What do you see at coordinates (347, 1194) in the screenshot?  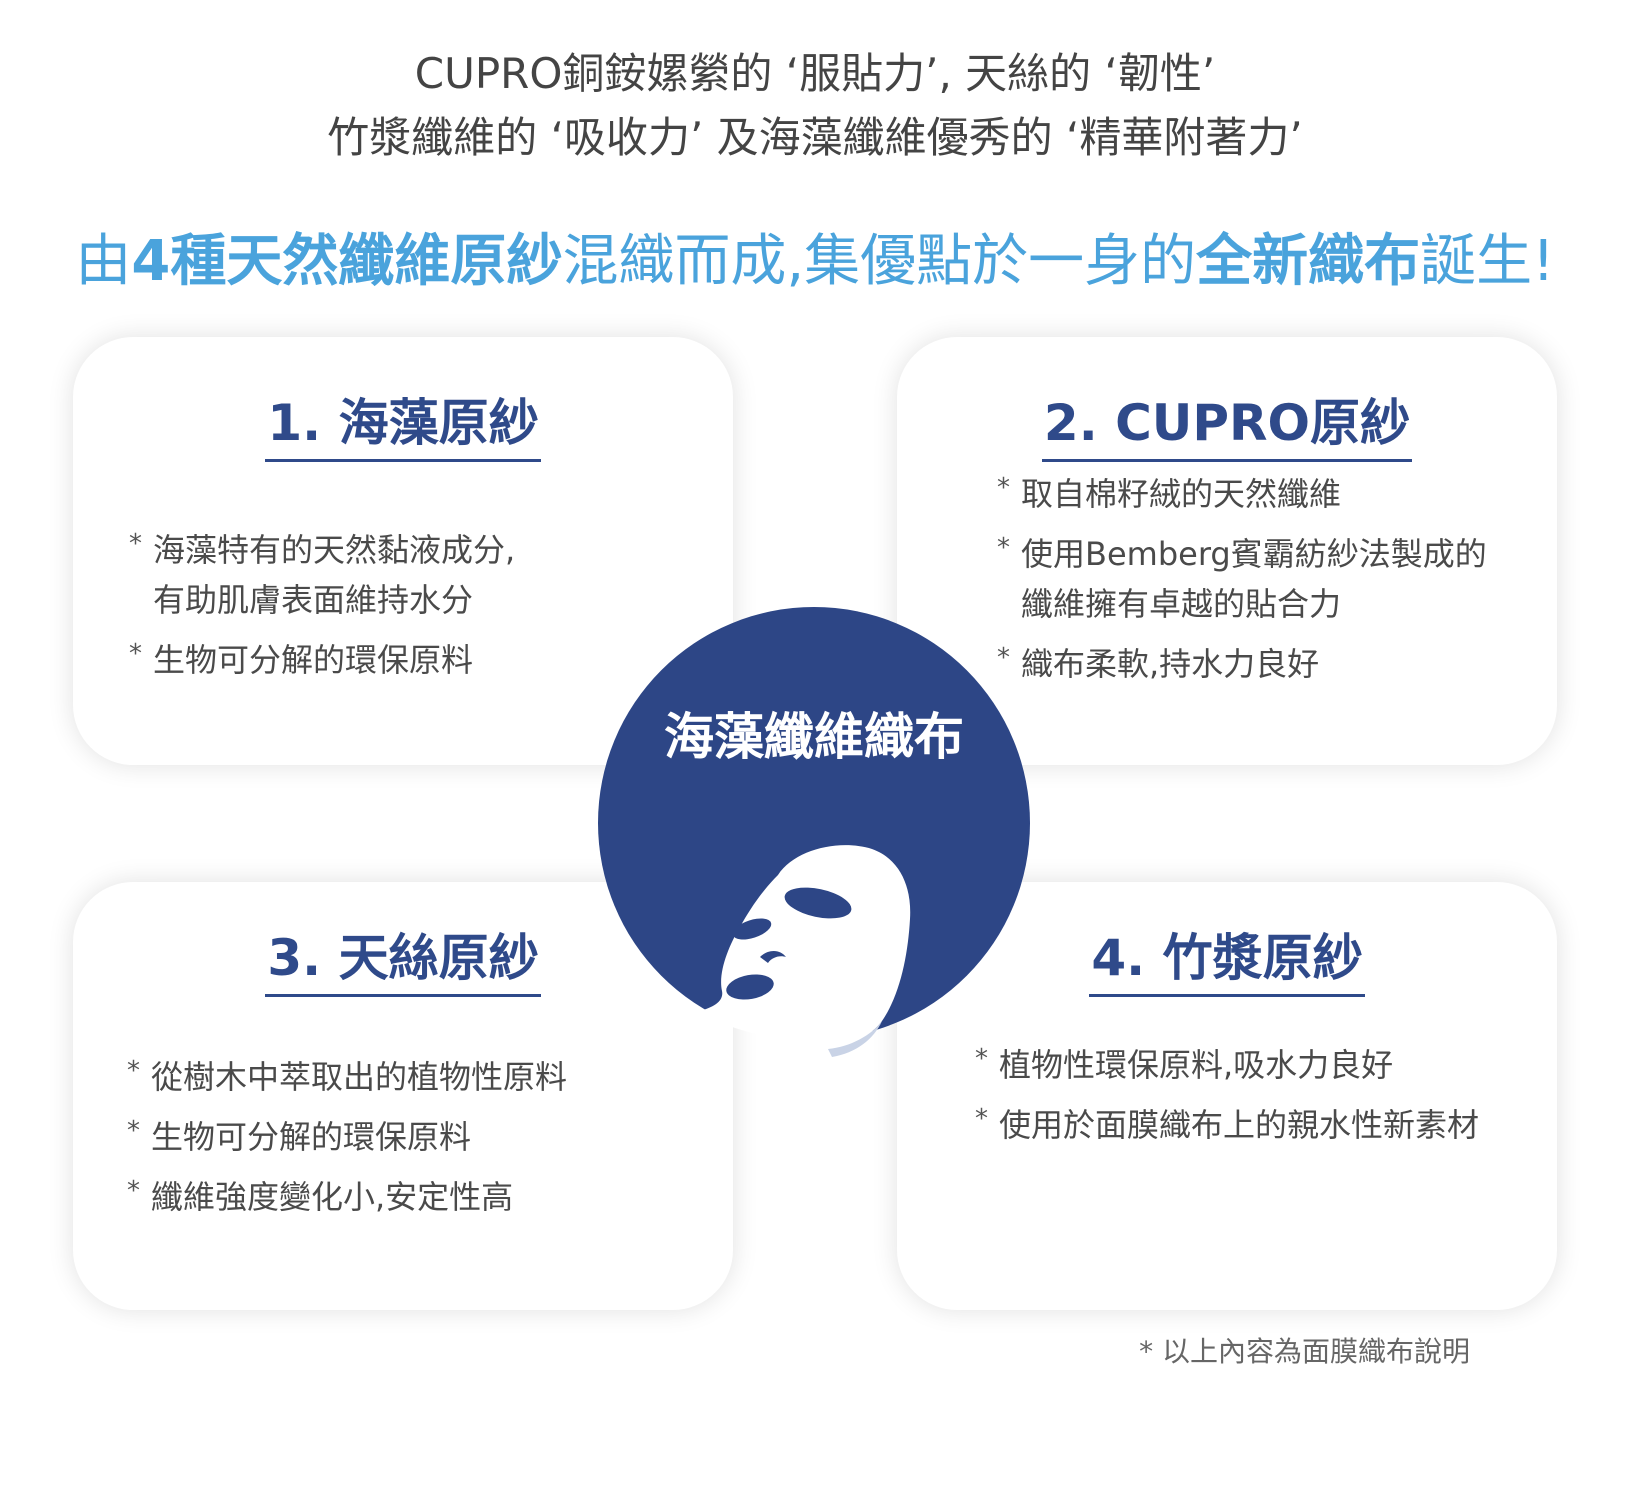 I see `bullet-item: 纖維強度變化小,安定性高` at bounding box center [347, 1194].